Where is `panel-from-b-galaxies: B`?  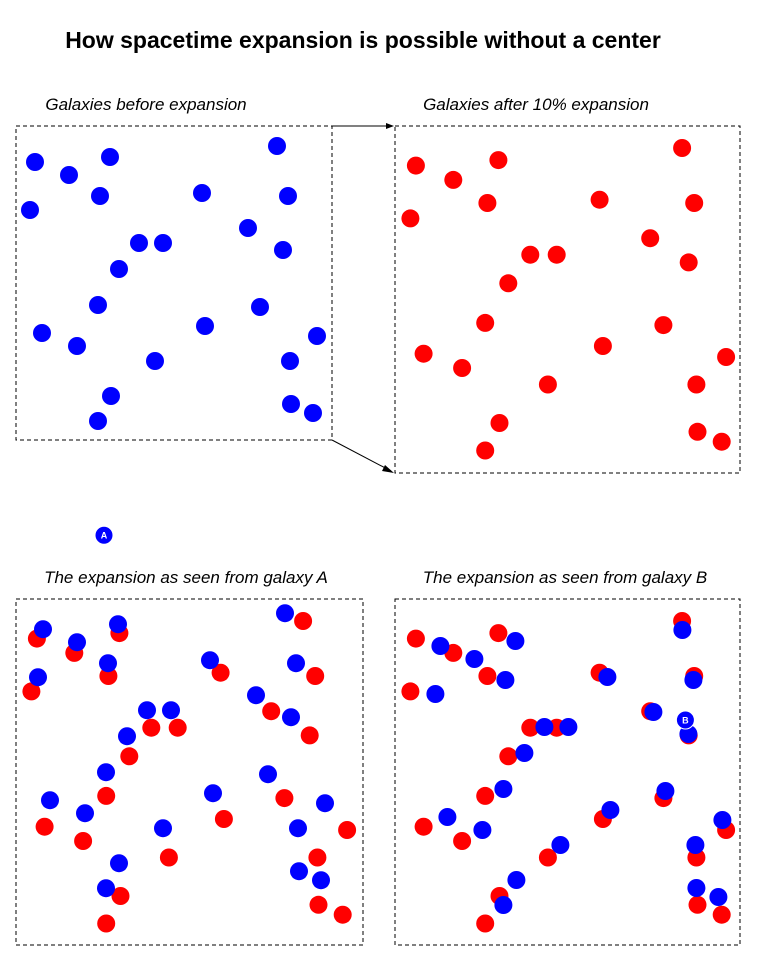
panel-from-b-galaxies: B is located at coordinates (568, 772).